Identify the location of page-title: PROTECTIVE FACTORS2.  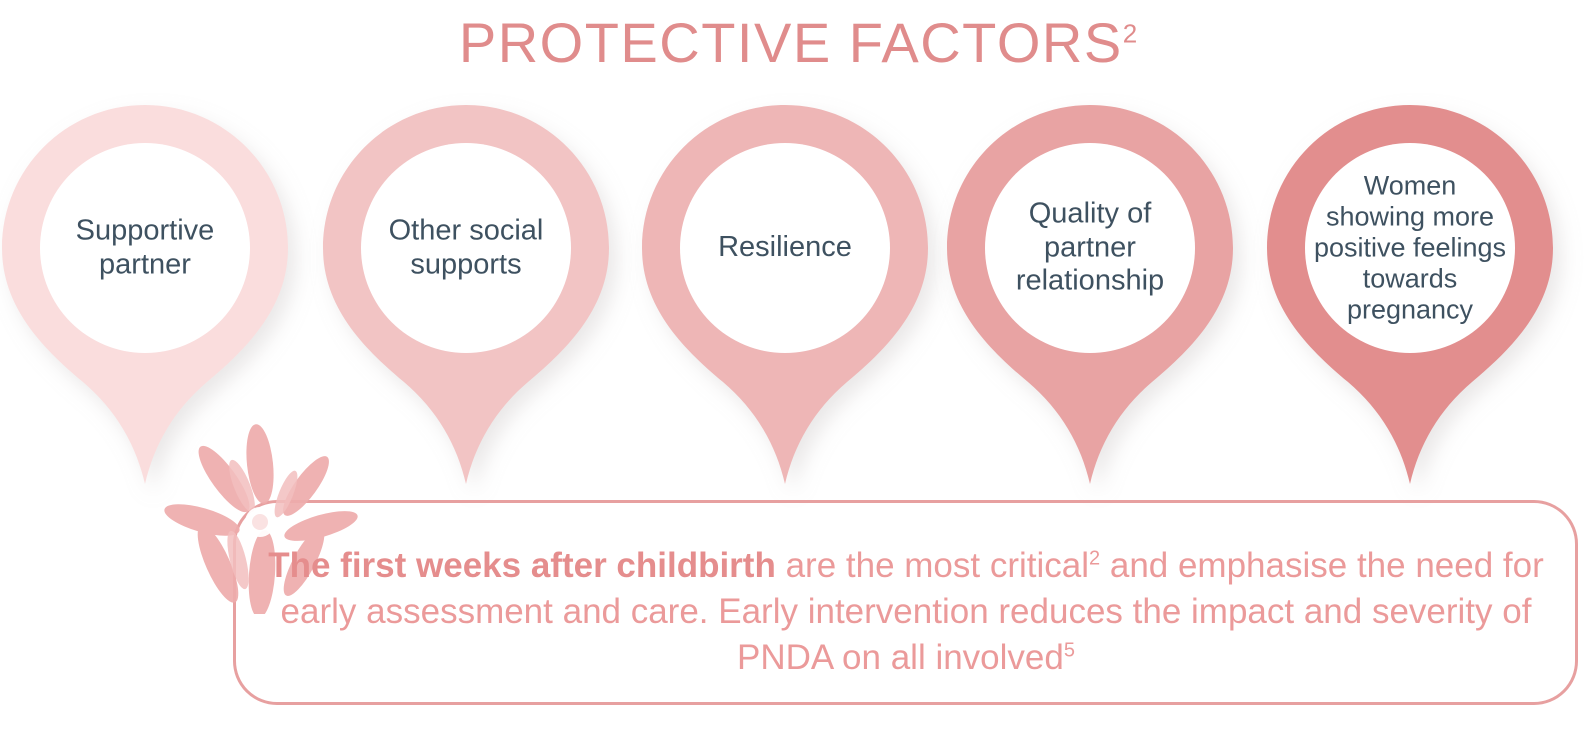
(798, 42).